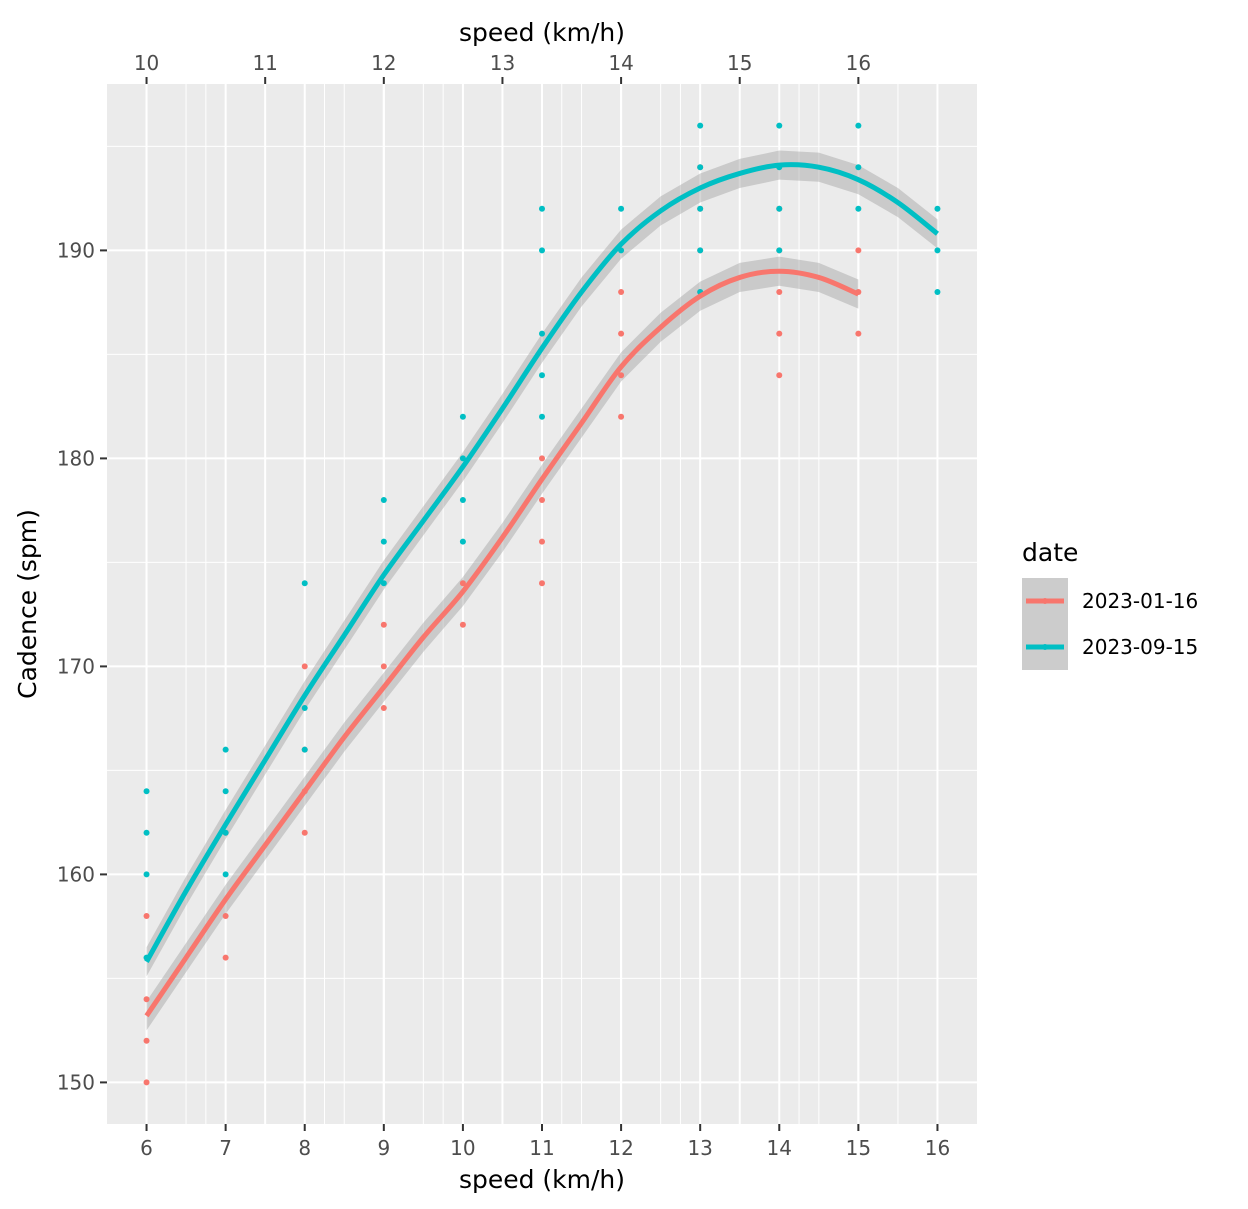 The width and height of the screenshot is (1248, 1209). Describe the element at coordinates (779, 1148) in the screenshot. I see `x-tick-label: 14` at that location.